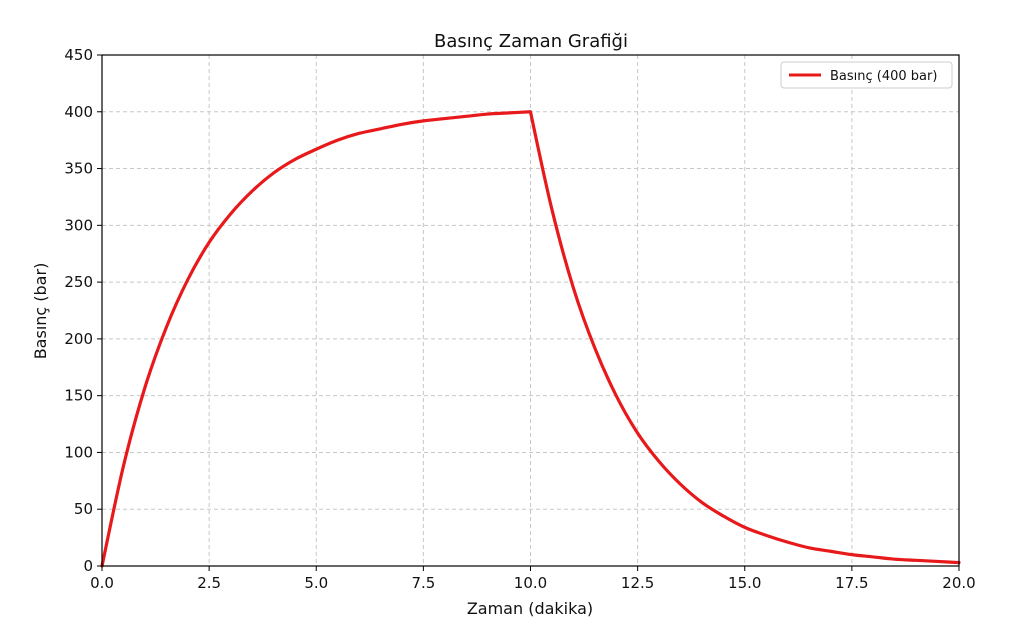 Image resolution: width=1024 pixels, height=638 pixels. I want to click on y-axis-label: Basınç (bar), so click(40, 311).